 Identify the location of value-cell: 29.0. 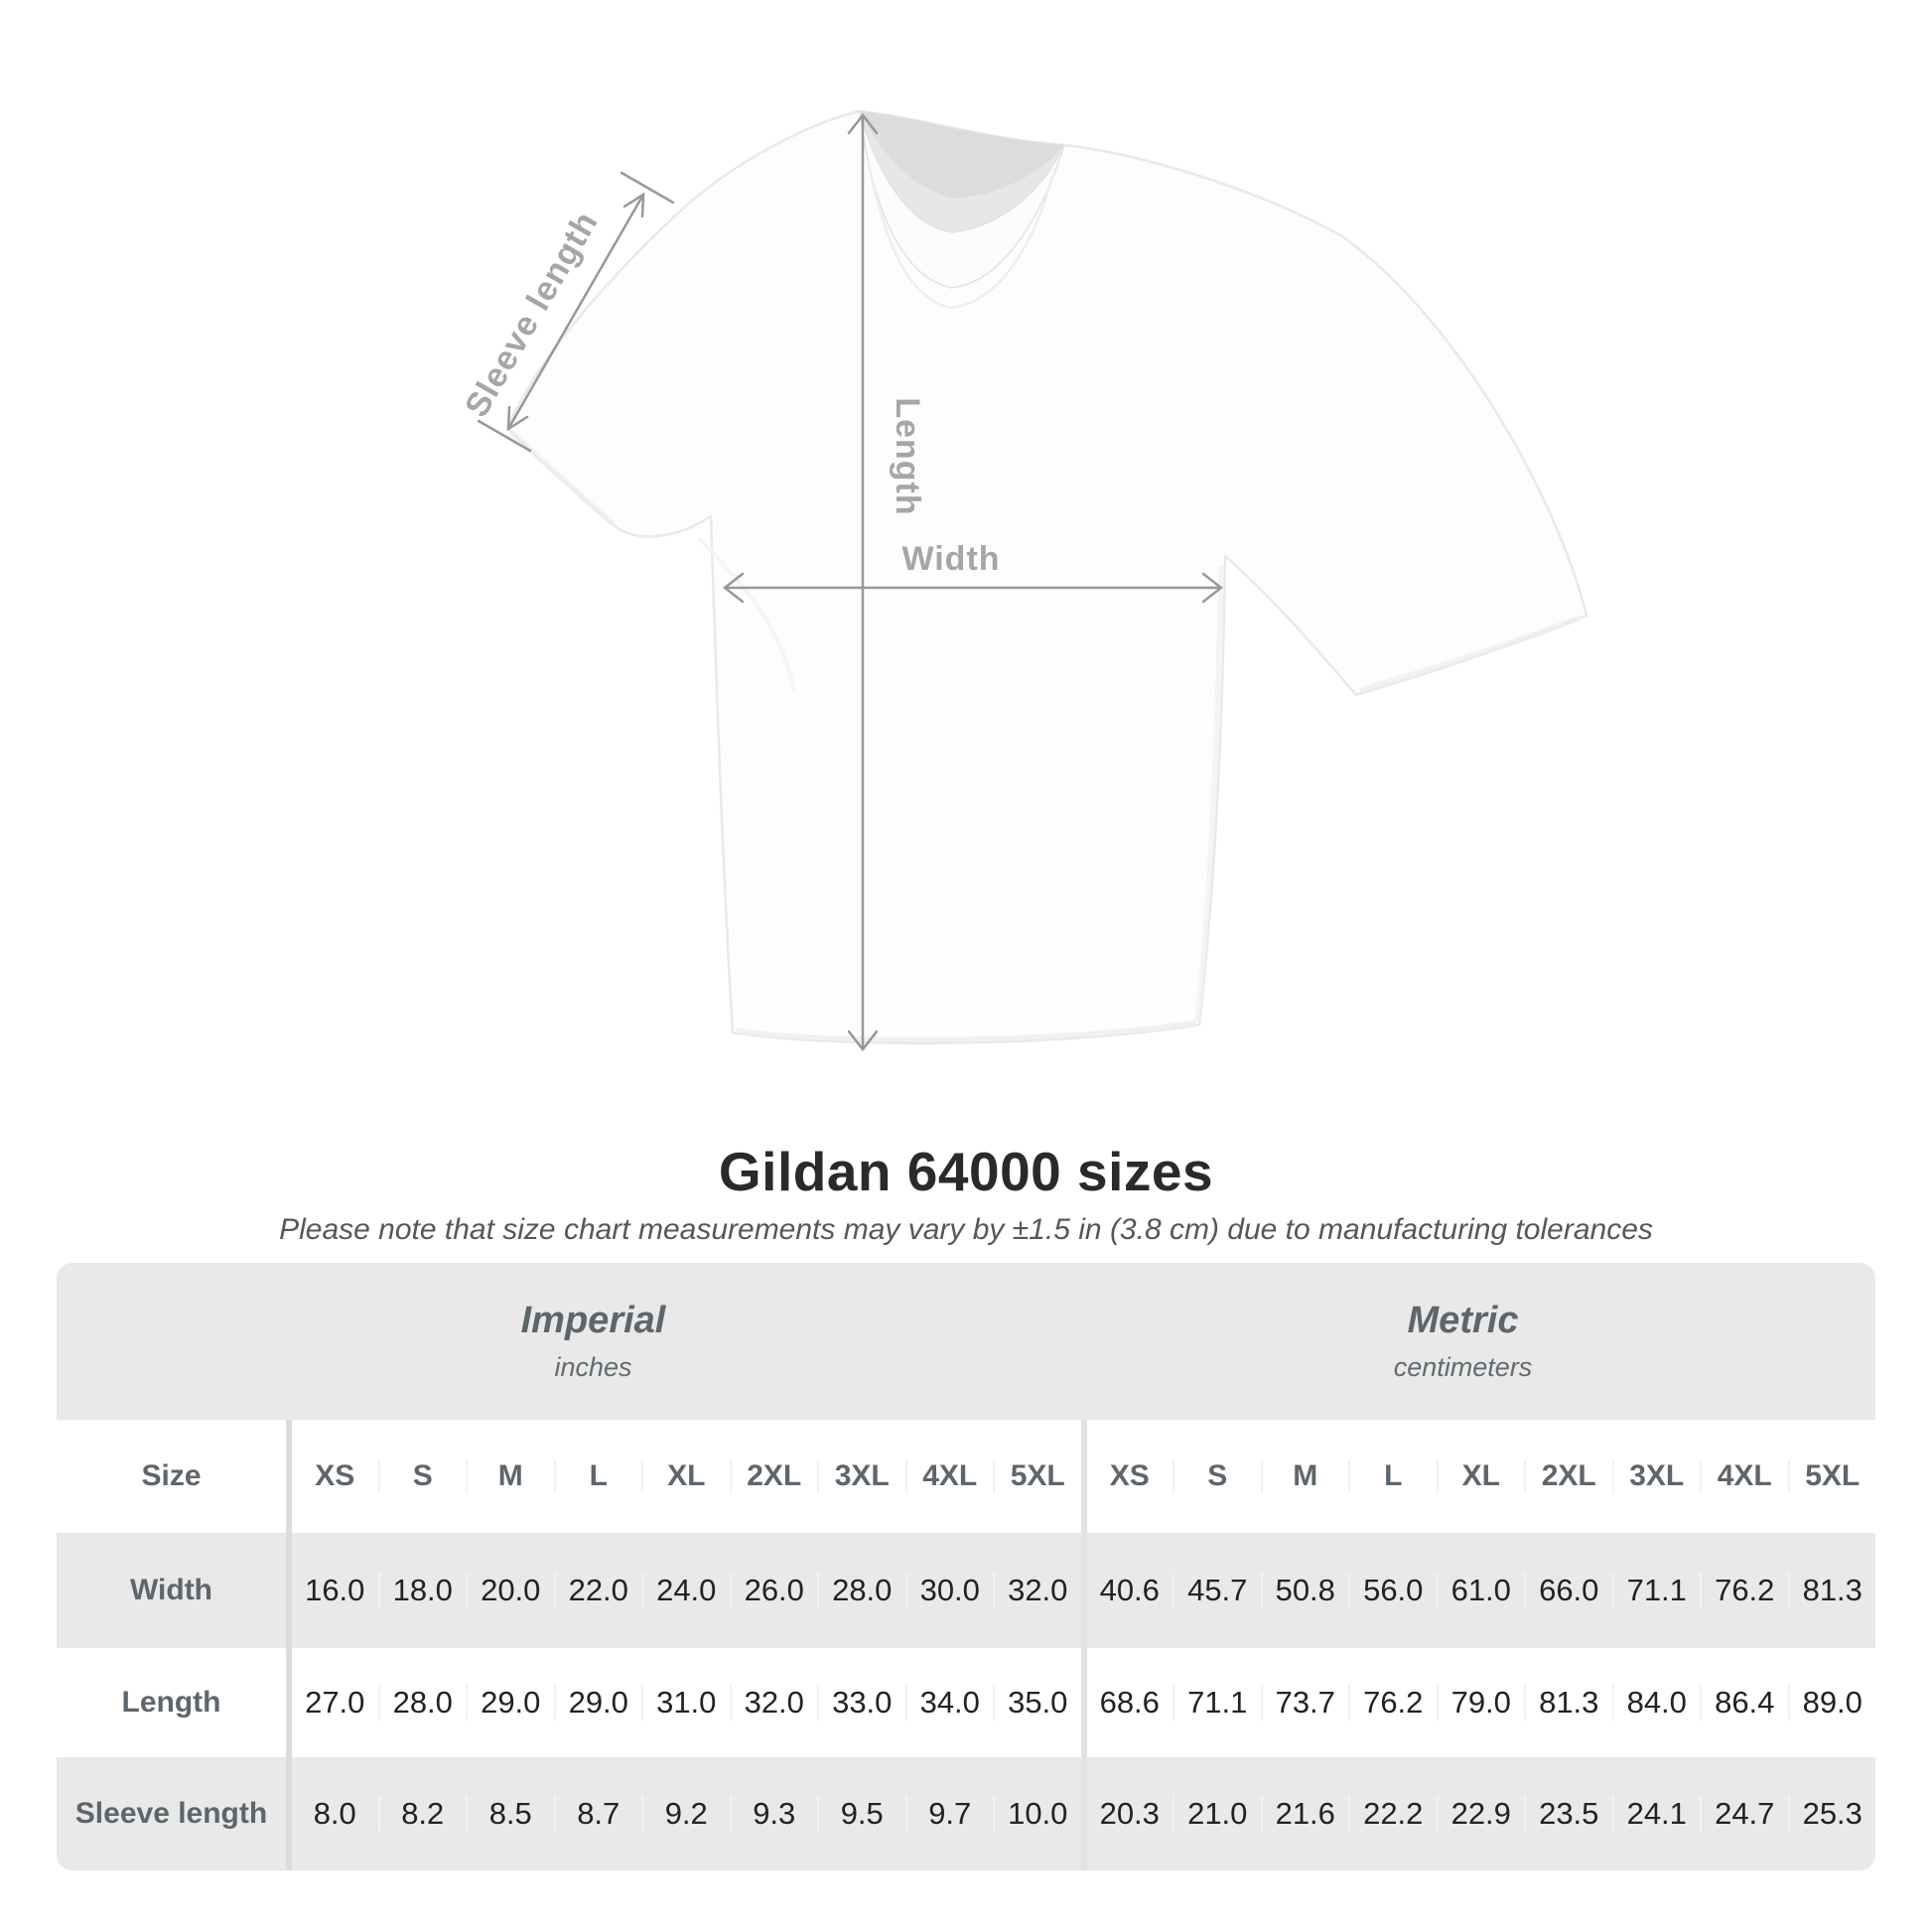
(510, 1703).